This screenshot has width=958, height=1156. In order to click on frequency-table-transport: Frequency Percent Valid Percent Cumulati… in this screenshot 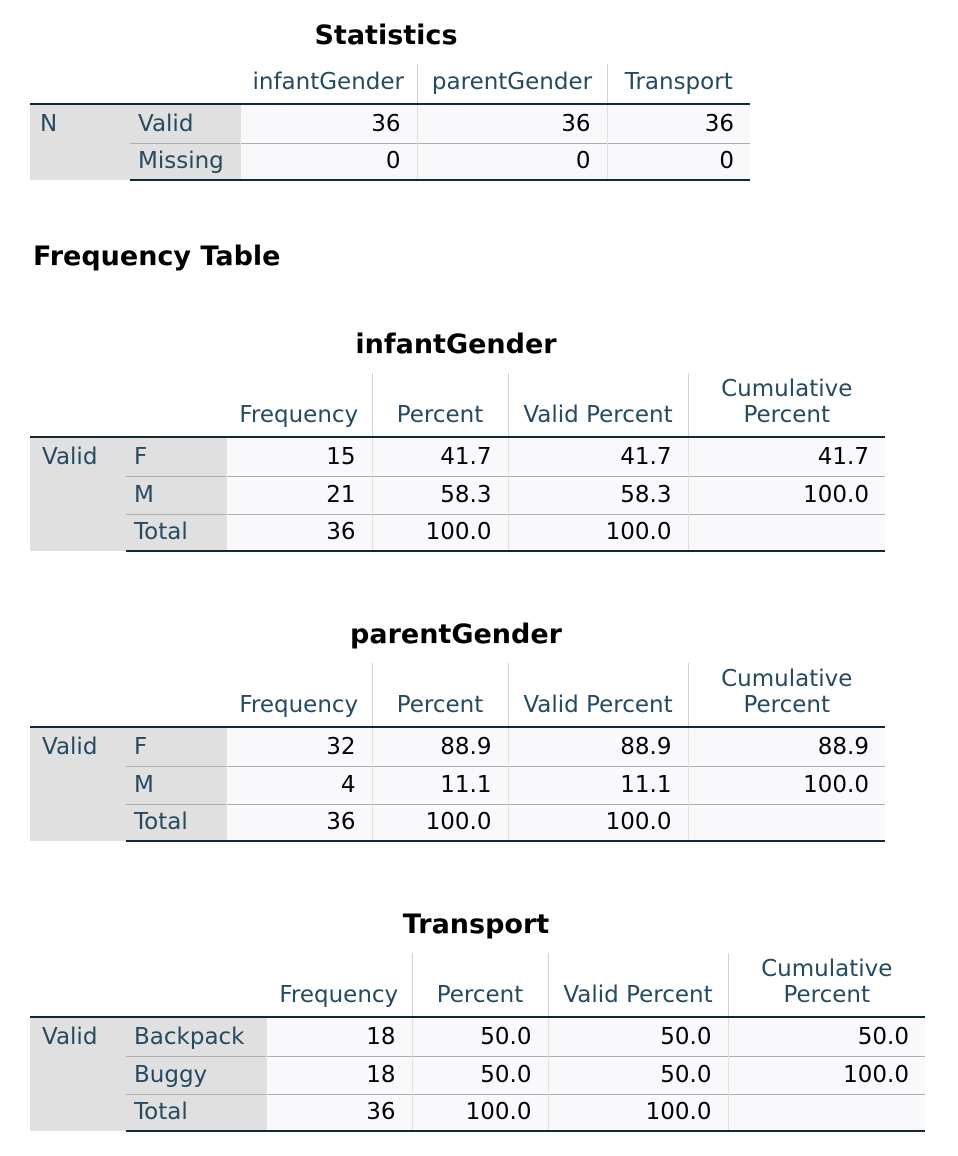, I will do `click(477, 1042)`.